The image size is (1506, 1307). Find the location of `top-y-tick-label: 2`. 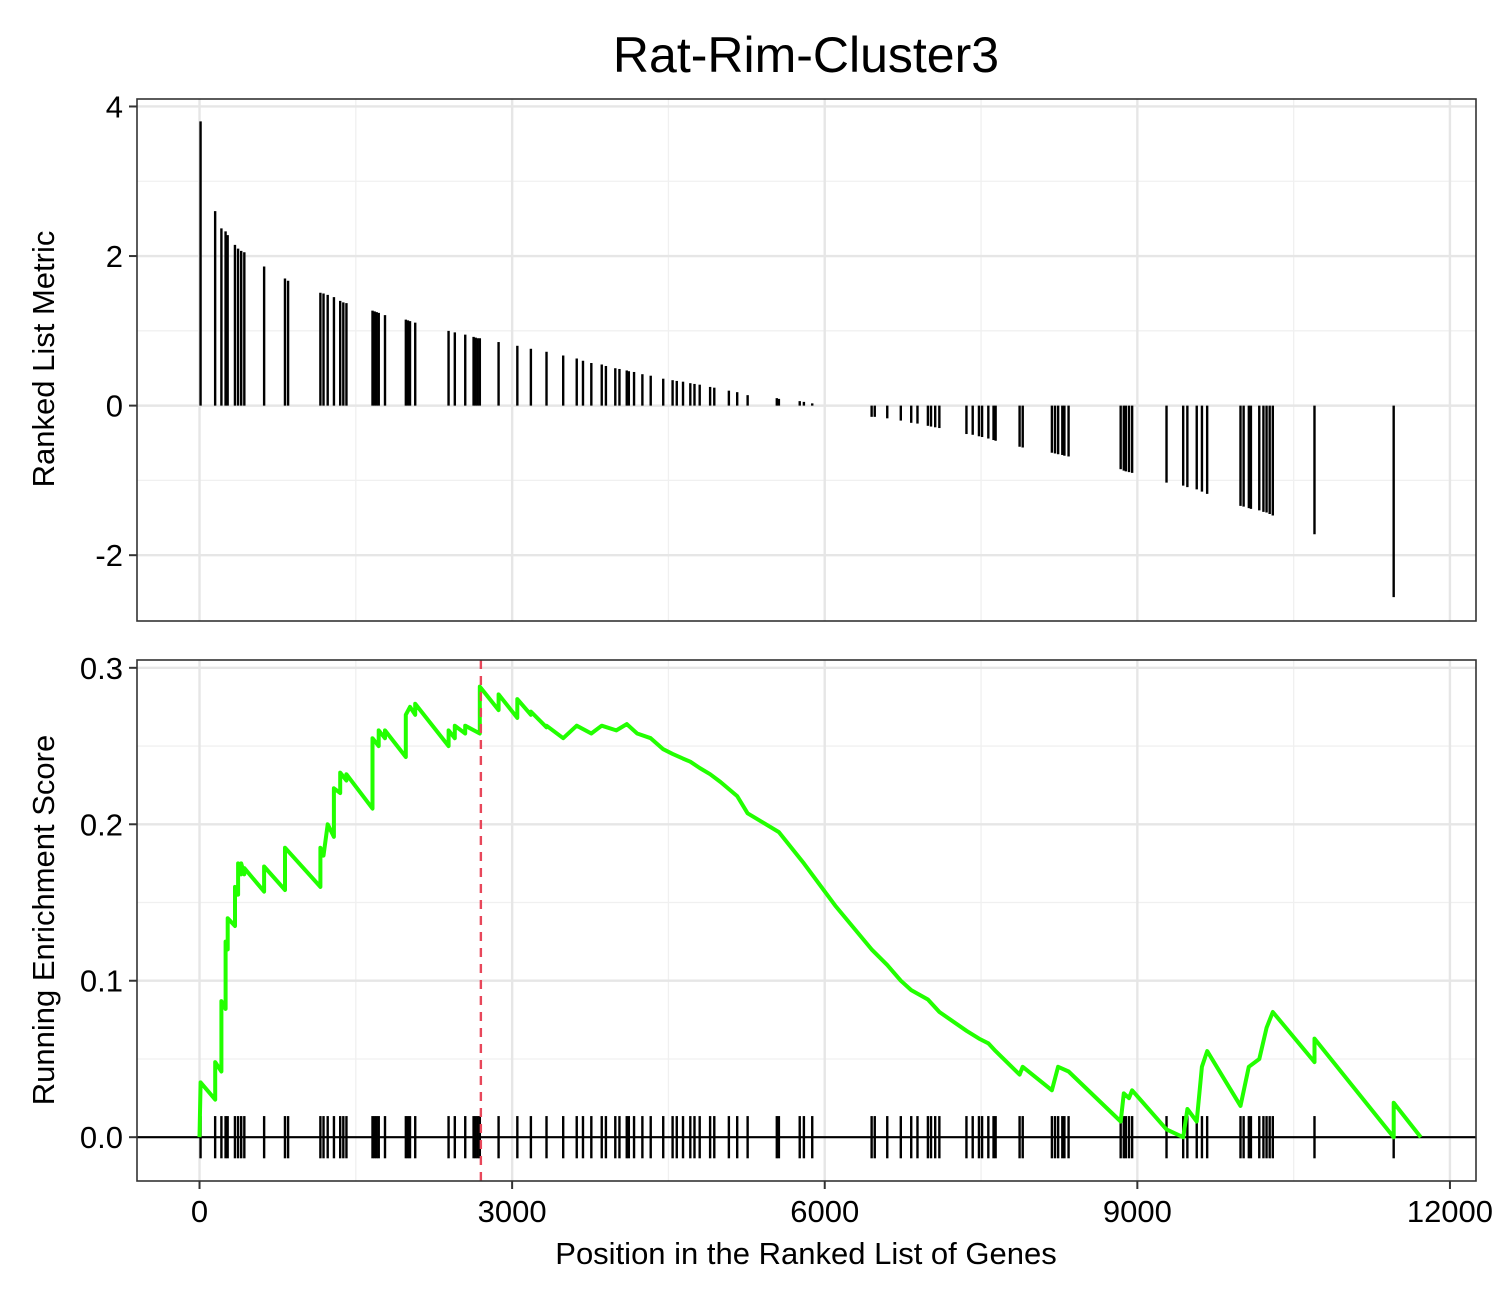

top-y-tick-label: 2 is located at coordinates (114, 256).